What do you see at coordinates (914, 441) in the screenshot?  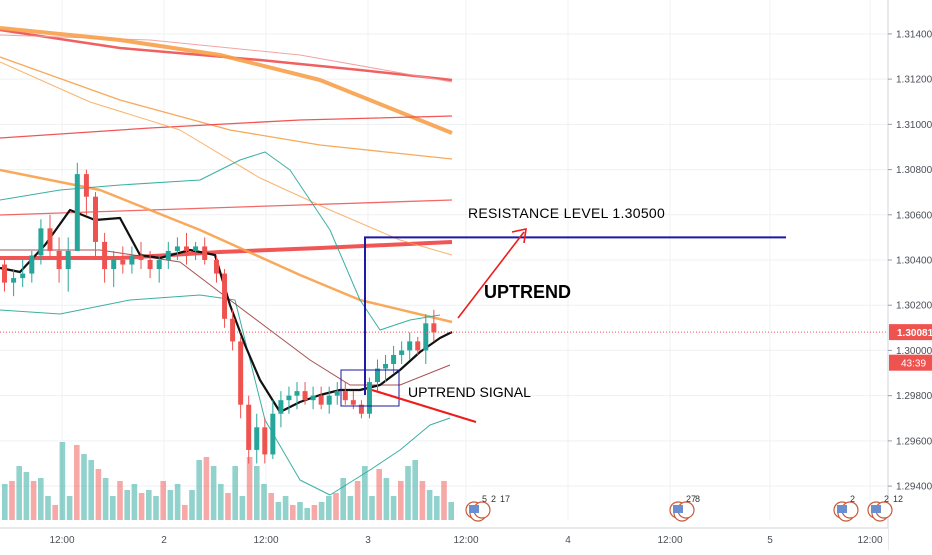 I see `price-tick-label: 1.29600` at bounding box center [914, 441].